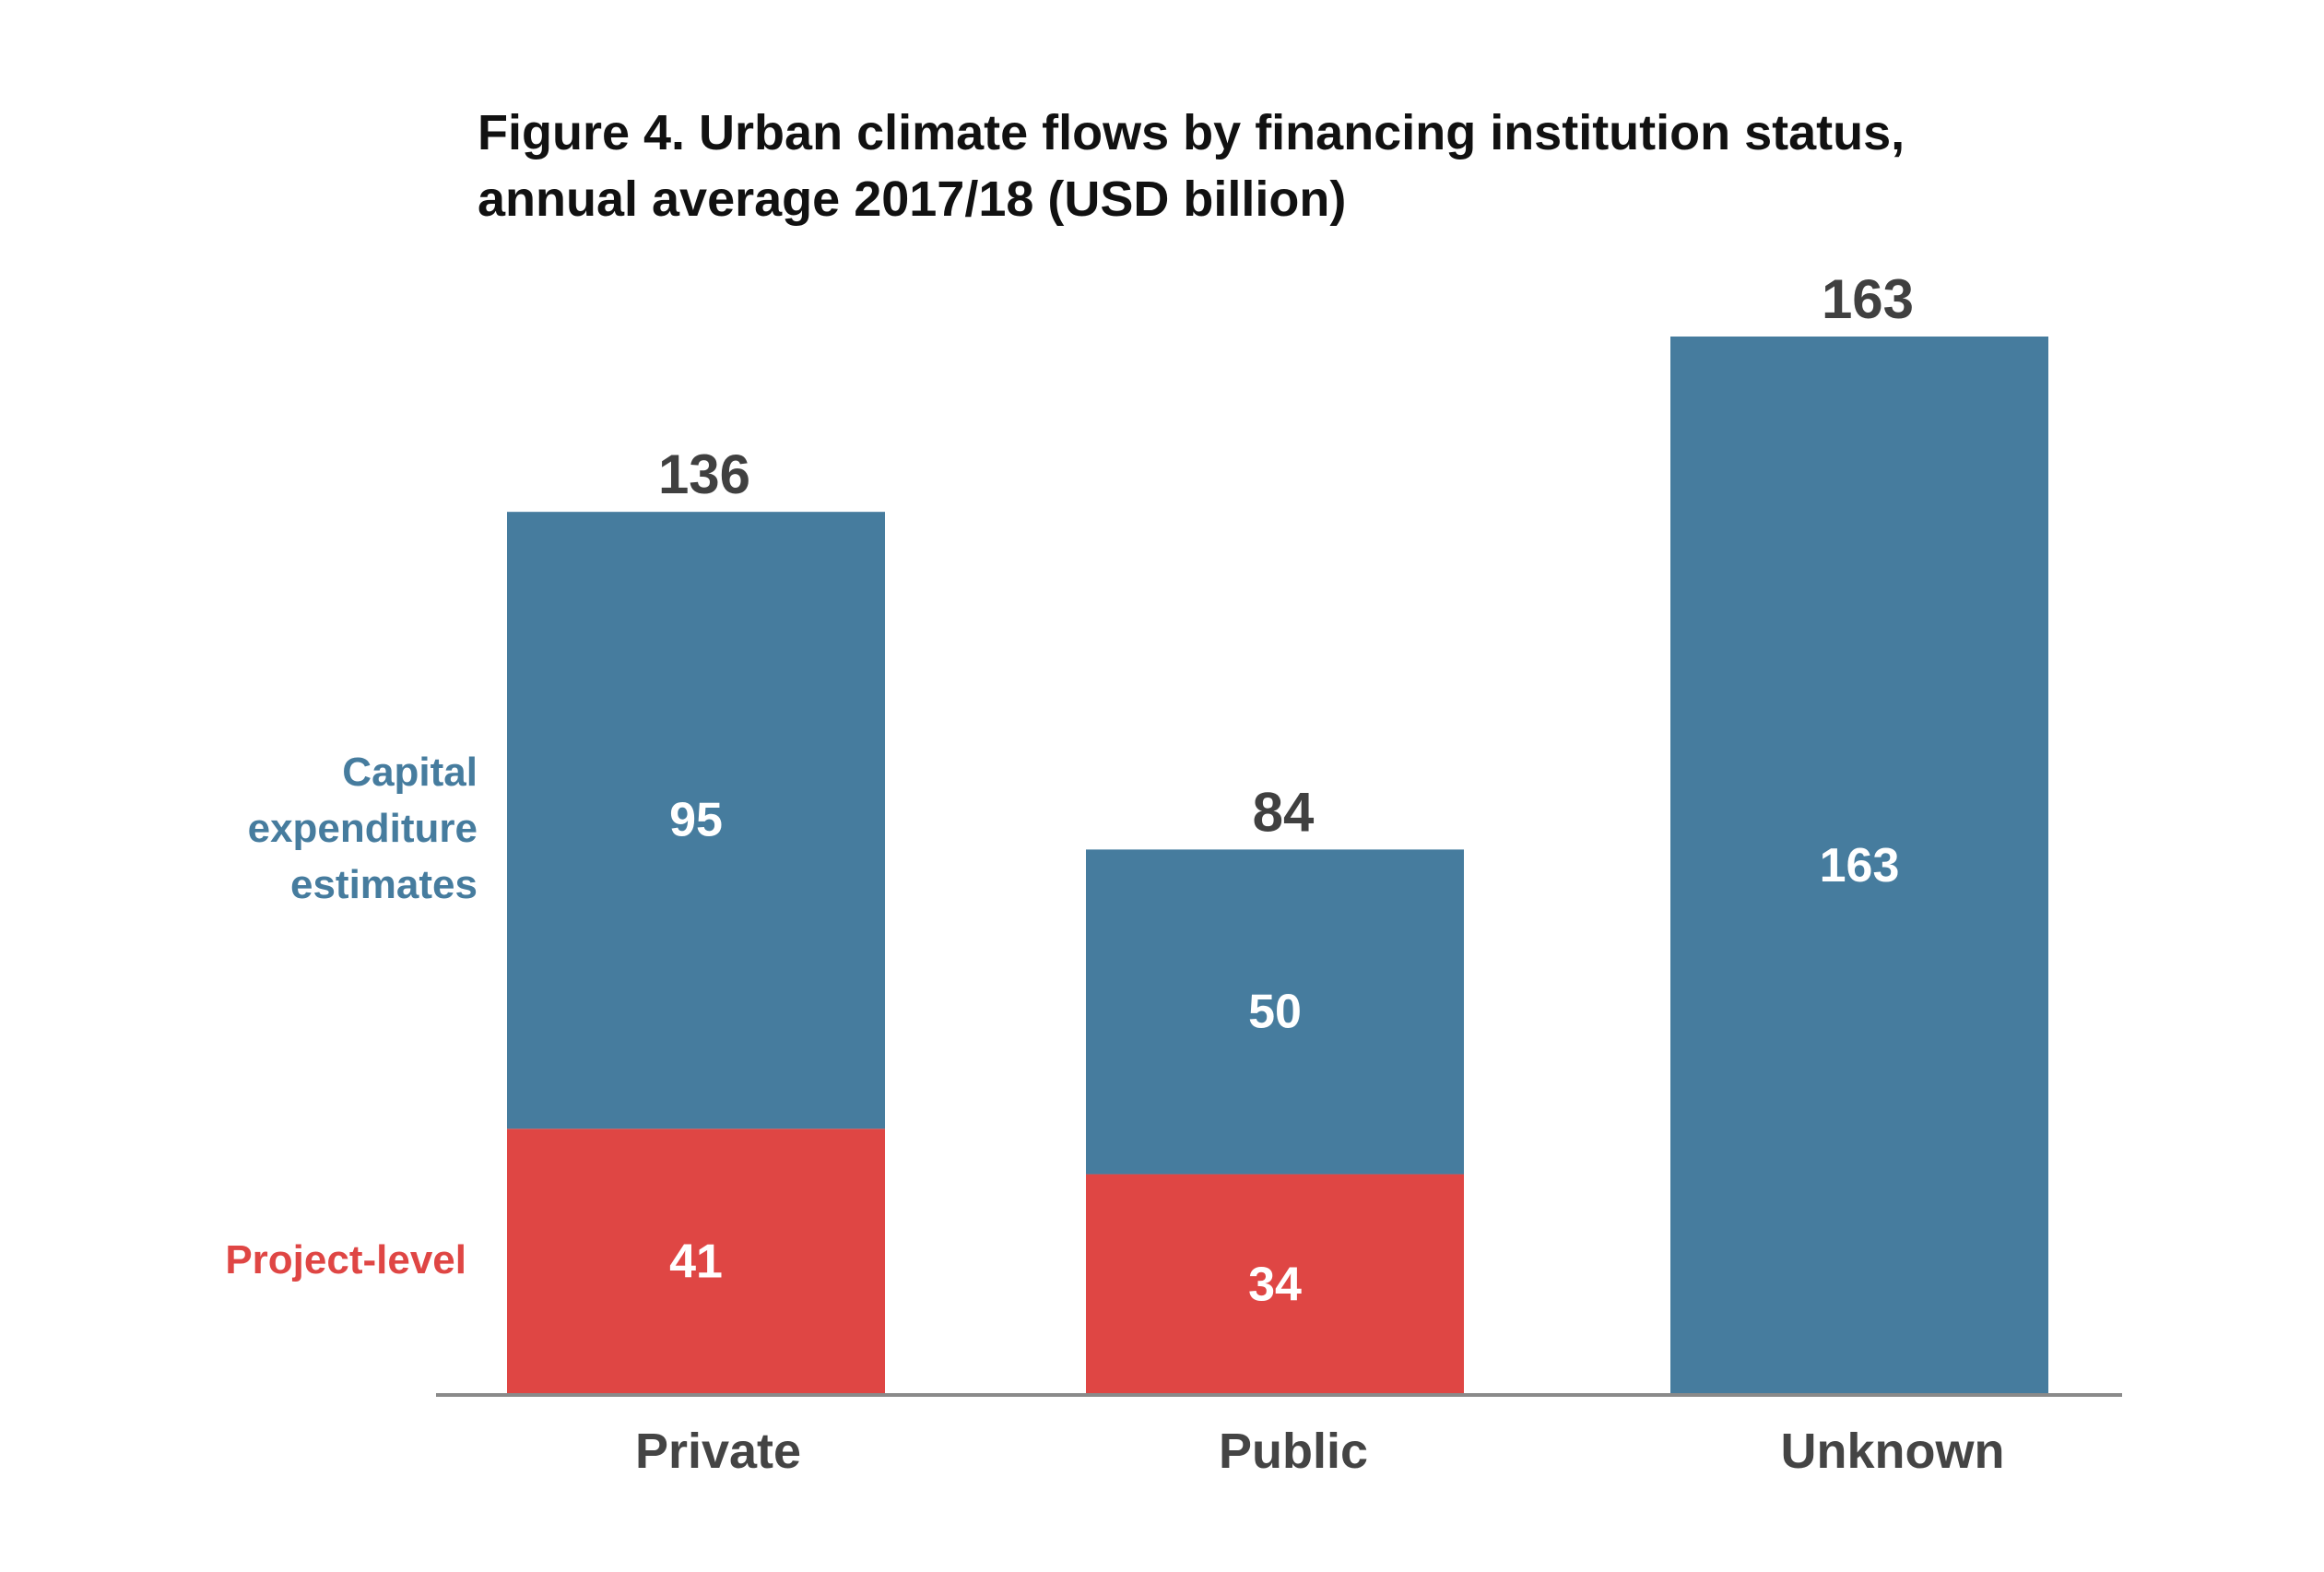 This screenshot has width=2324, height=1572. Describe the element at coordinates (1284, 812) in the screenshot. I see `total-label-public: 84` at that location.